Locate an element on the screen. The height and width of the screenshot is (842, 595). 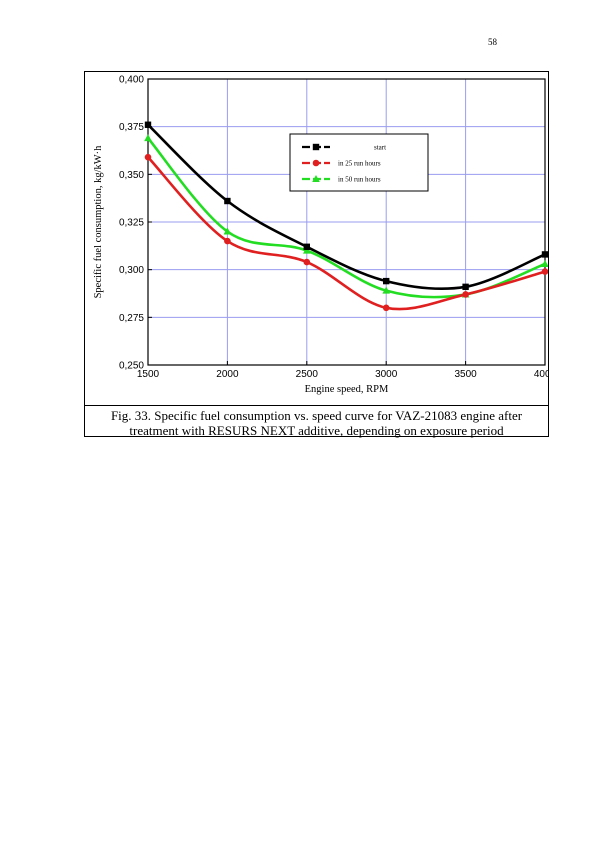
legend: start in 25 run hours in 50 run hours is located at coordinates (359, 162).